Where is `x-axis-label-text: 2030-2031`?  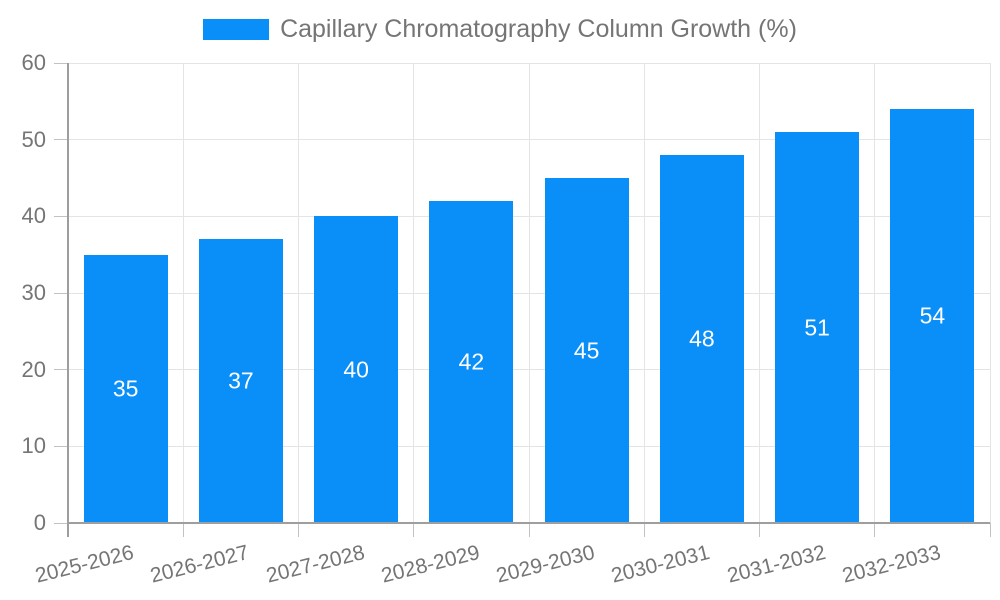
x-axis-label-text: 2030-2031 is located at coordinates (661, 564).